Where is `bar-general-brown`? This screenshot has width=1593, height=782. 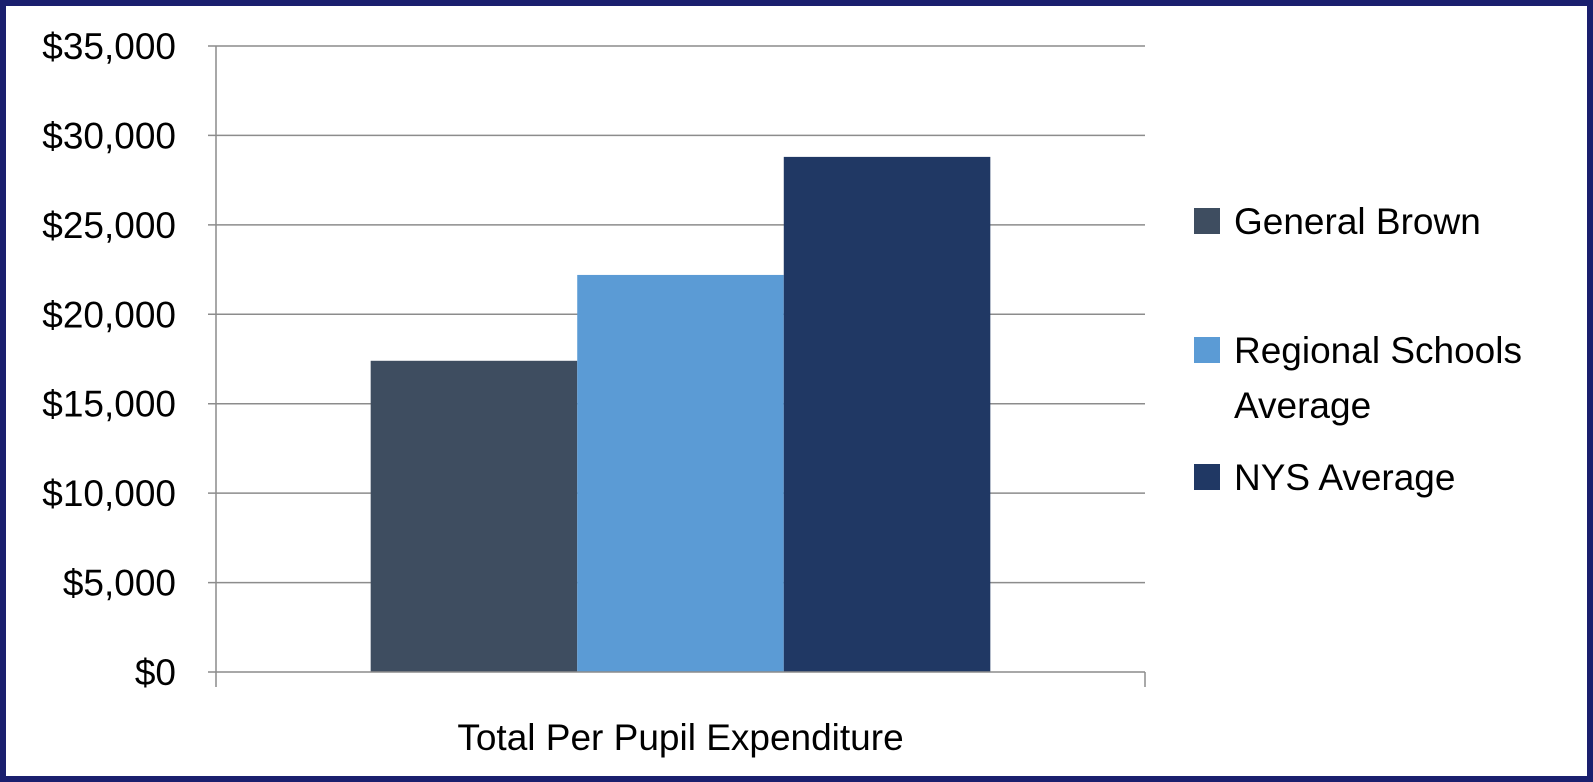
bar-general-brown is located at coordinates (474, 516).